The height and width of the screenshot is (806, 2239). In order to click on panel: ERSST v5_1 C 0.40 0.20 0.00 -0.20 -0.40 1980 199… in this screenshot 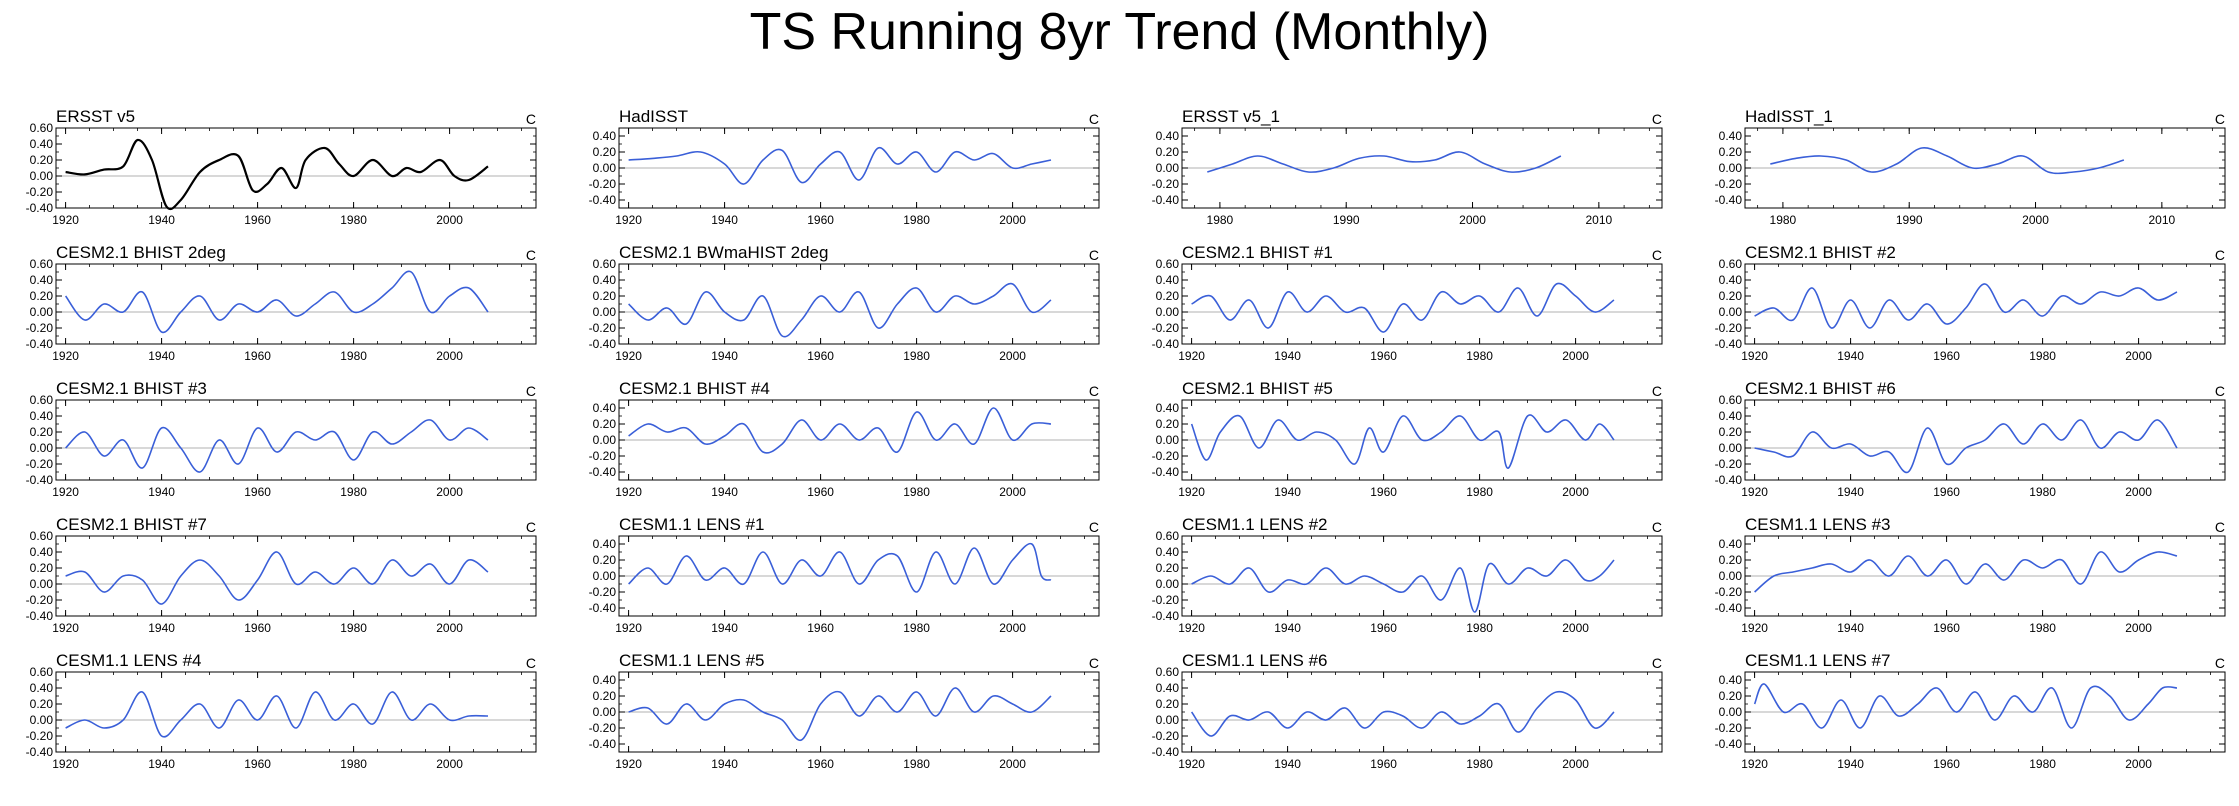, I will do `click(1407, 167)`.